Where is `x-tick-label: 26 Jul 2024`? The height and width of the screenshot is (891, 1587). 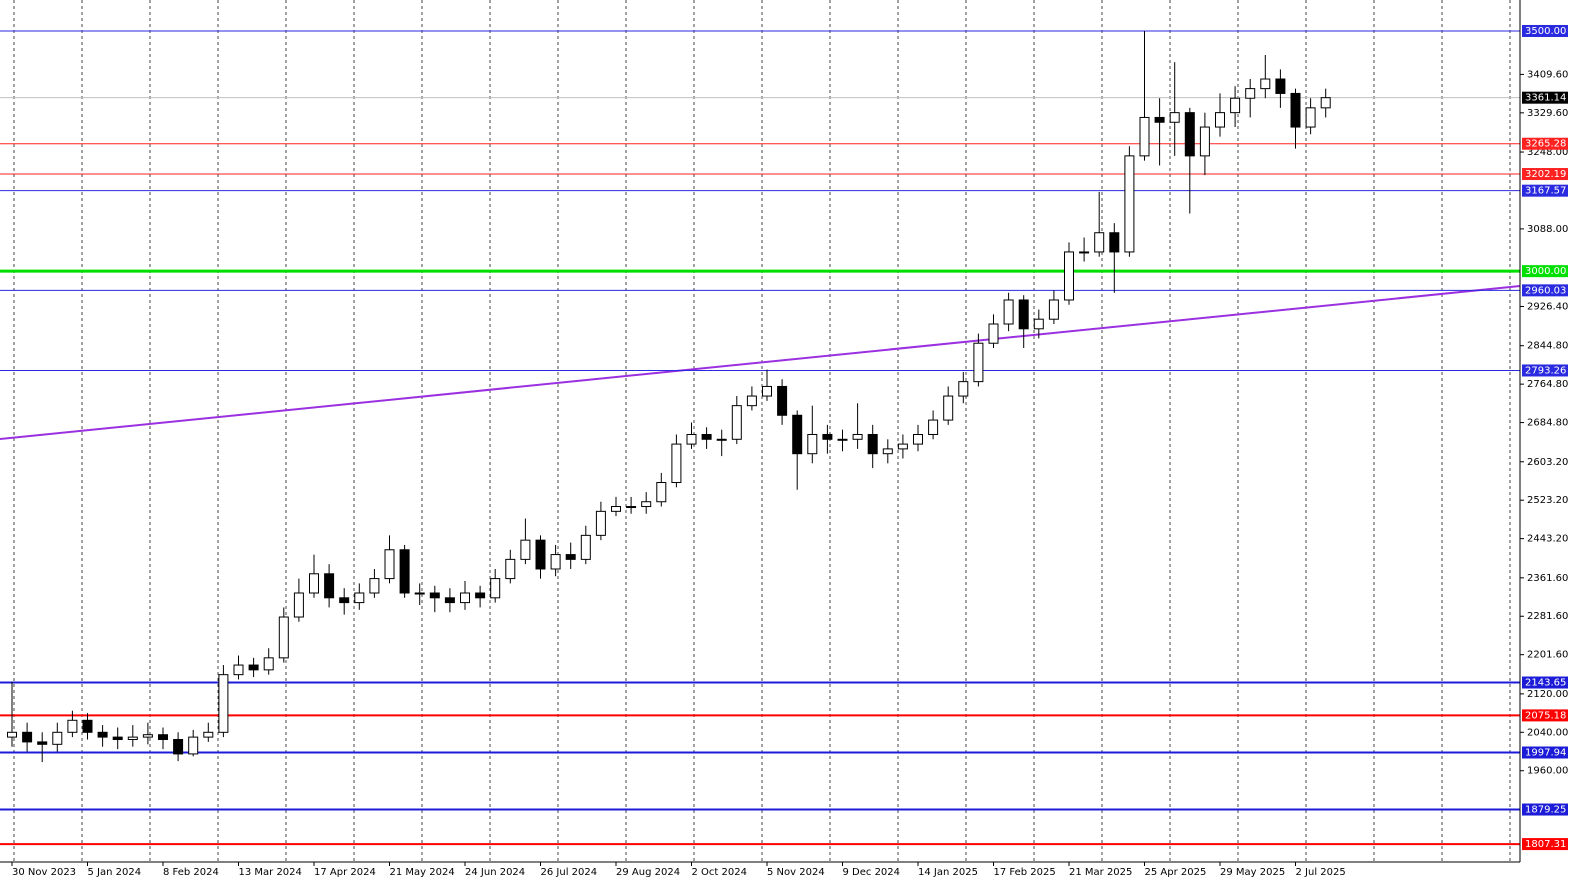
x-tick-label: 26 Jul 2024 is located at coordinates (569, 872).